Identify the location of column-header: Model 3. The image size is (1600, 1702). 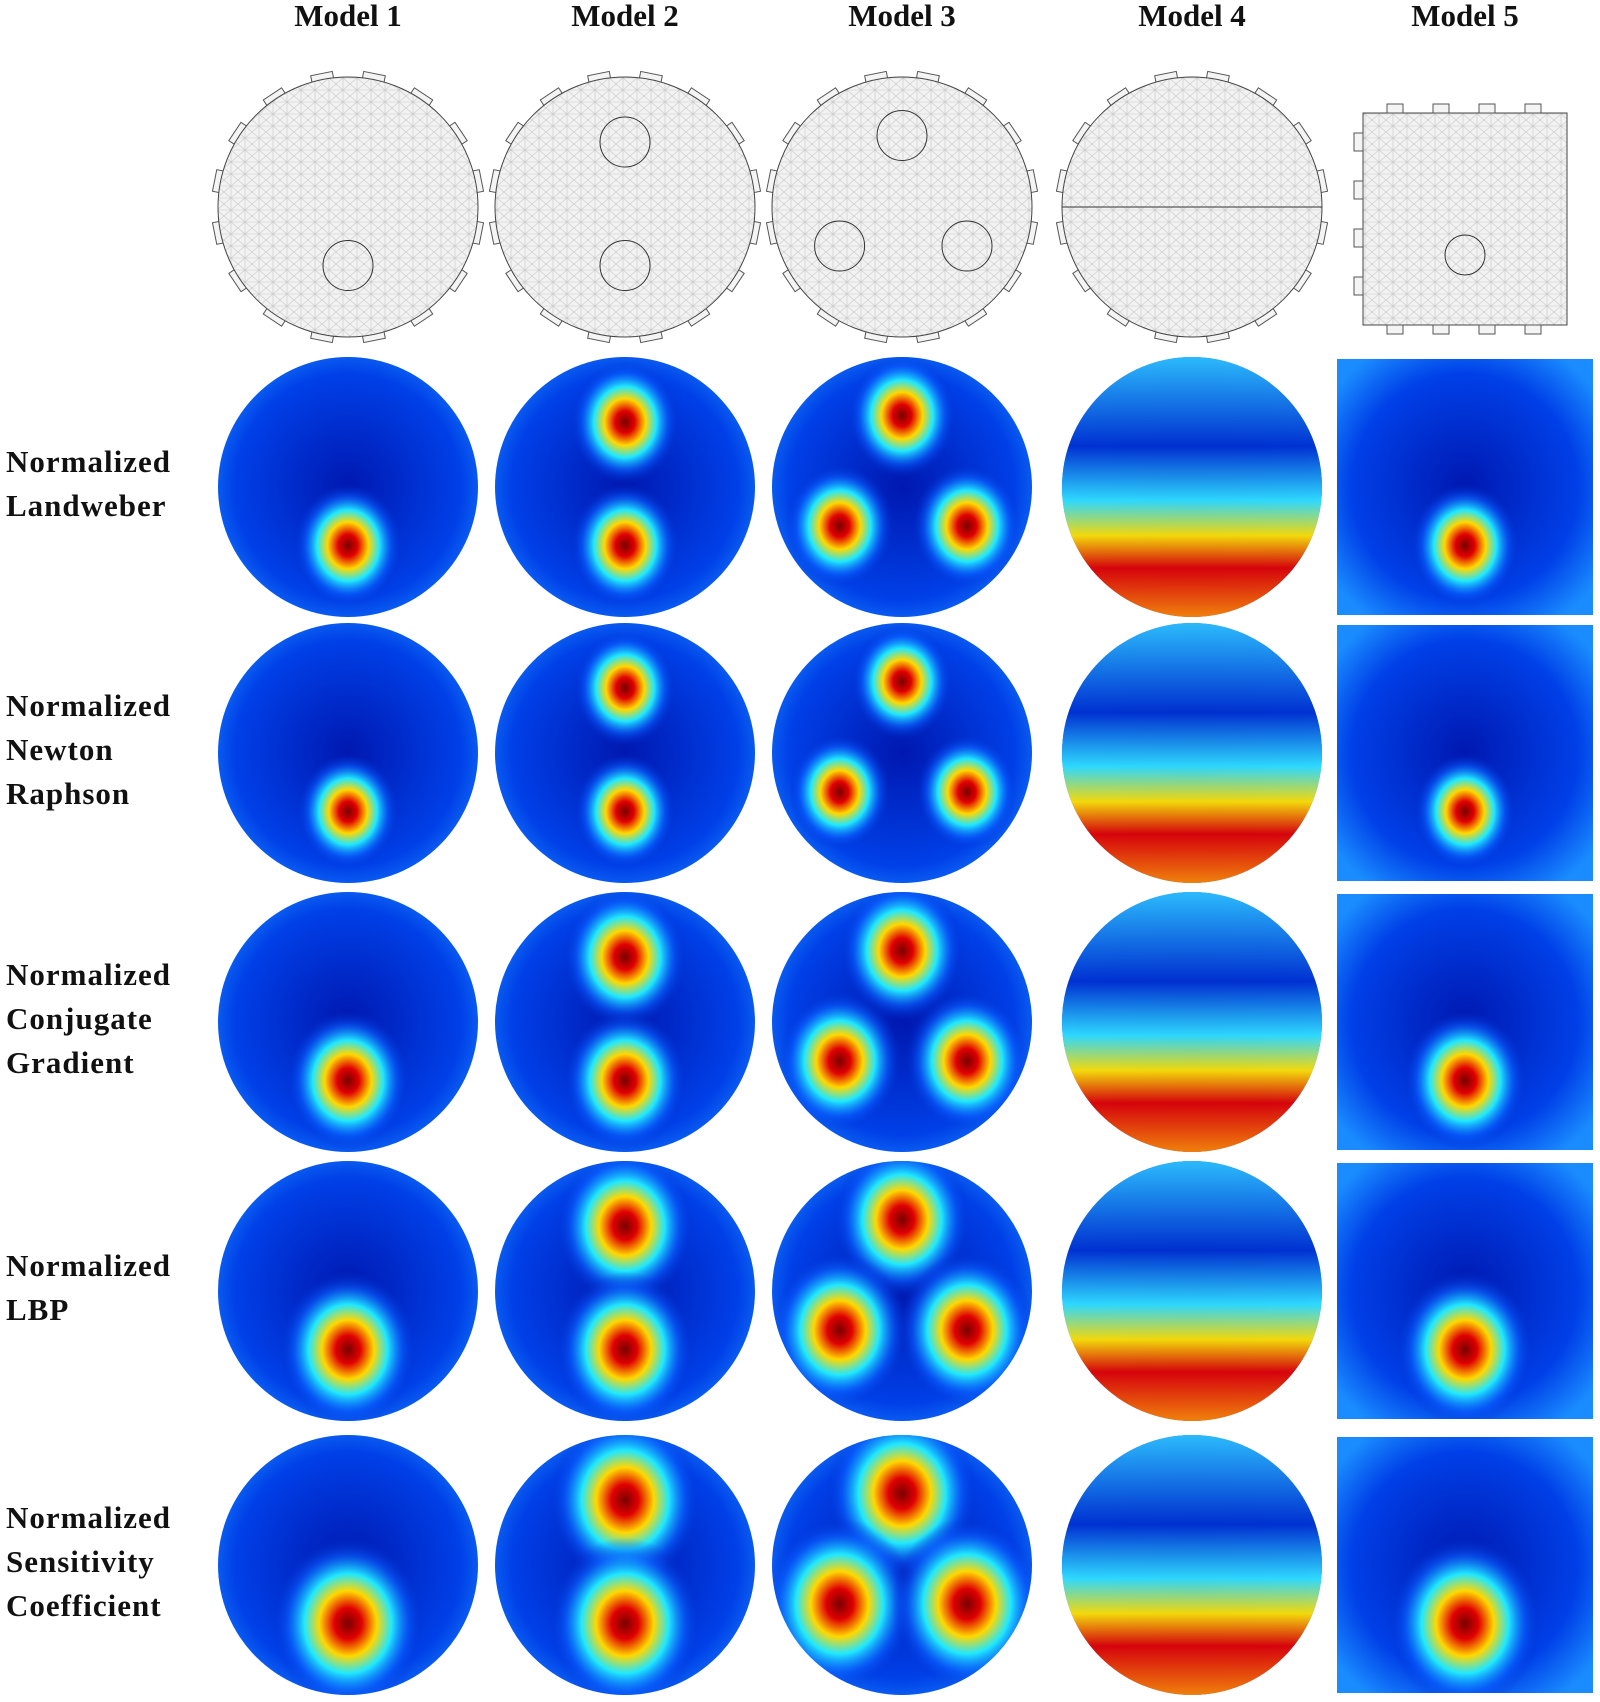
(902, 16).